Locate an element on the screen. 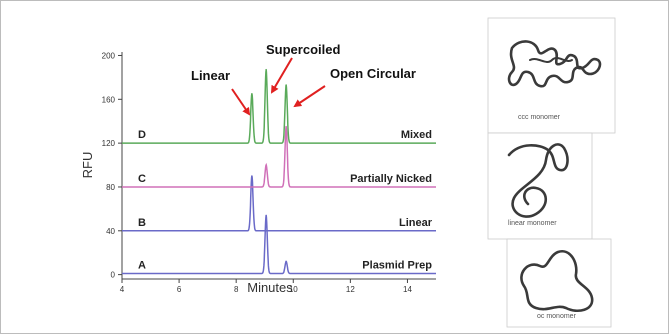 The width and height of the screenshot is (669, 334). trace-letter: A is located at coordinates (142, 266).